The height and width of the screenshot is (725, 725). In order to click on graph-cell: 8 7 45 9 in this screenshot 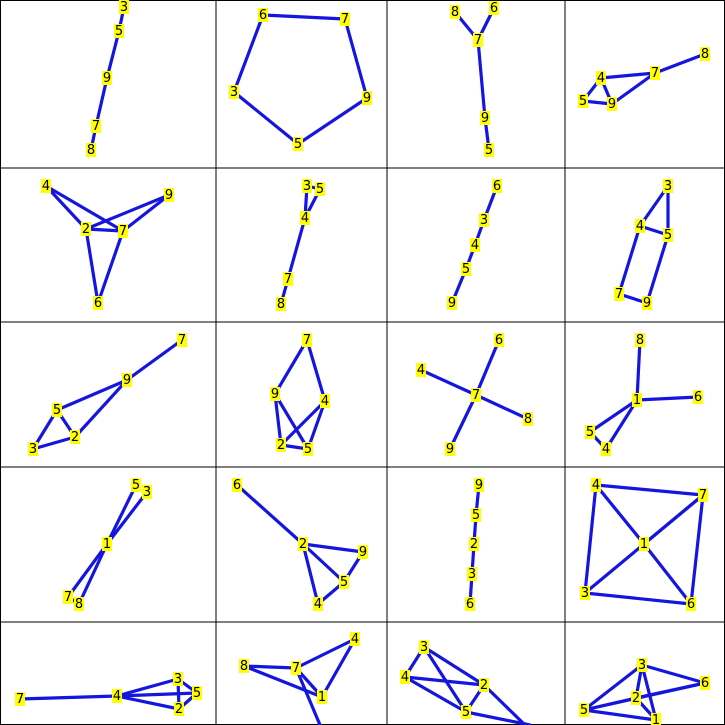, I will do `click(644, 79)`.